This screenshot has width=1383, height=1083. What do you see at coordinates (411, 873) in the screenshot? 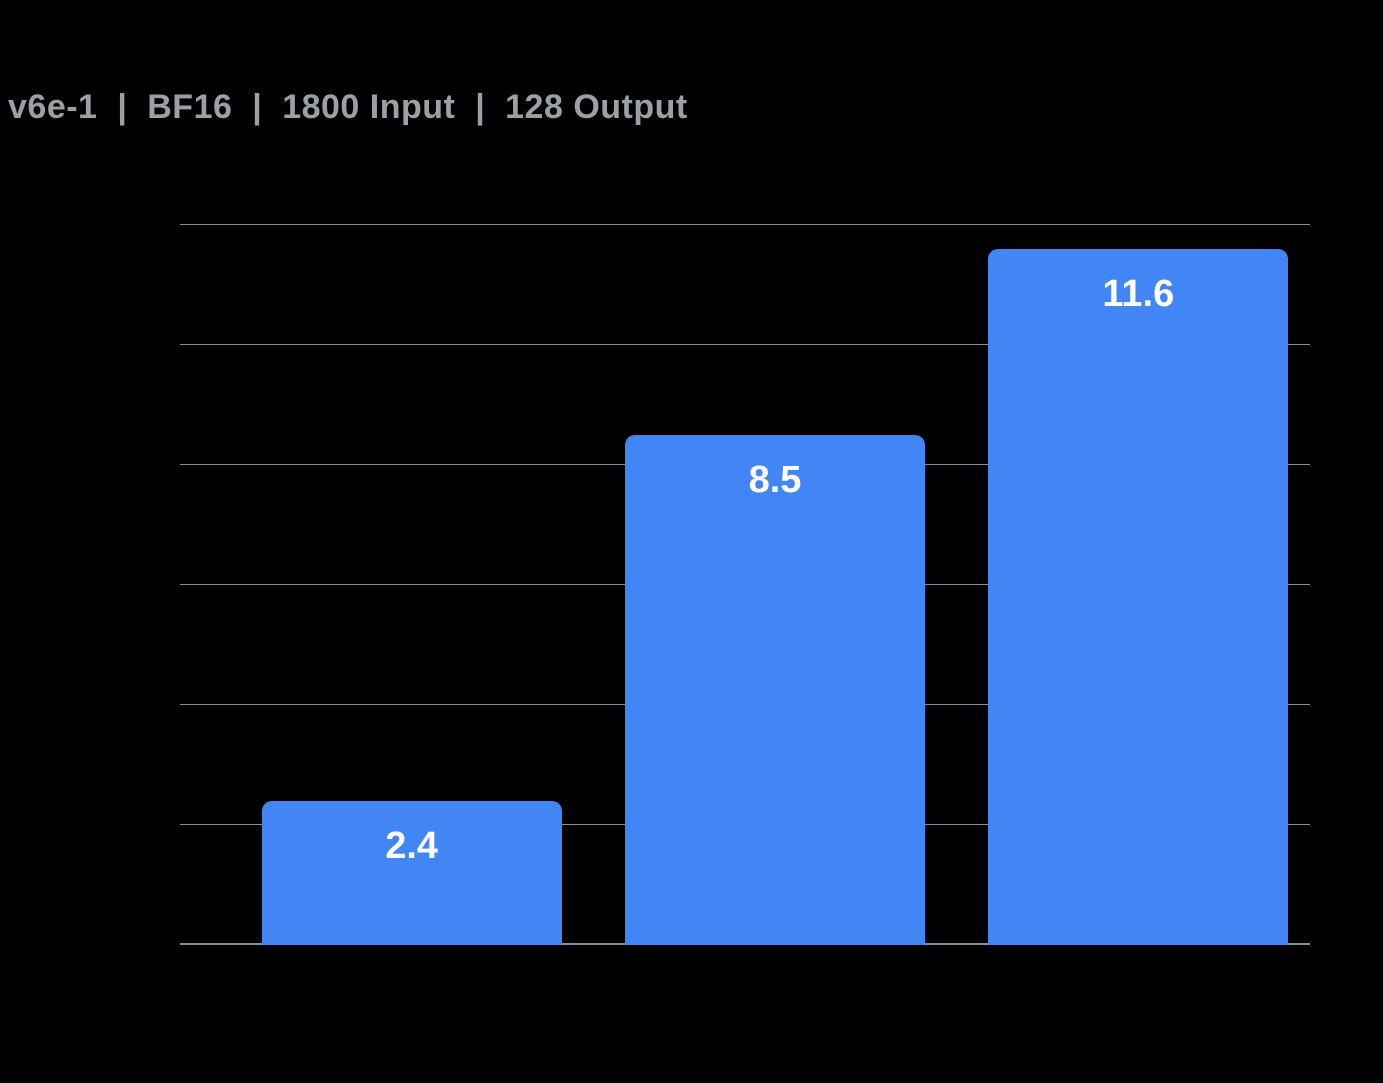
I see `bar: 2.4` at bounding box center [411, 873].